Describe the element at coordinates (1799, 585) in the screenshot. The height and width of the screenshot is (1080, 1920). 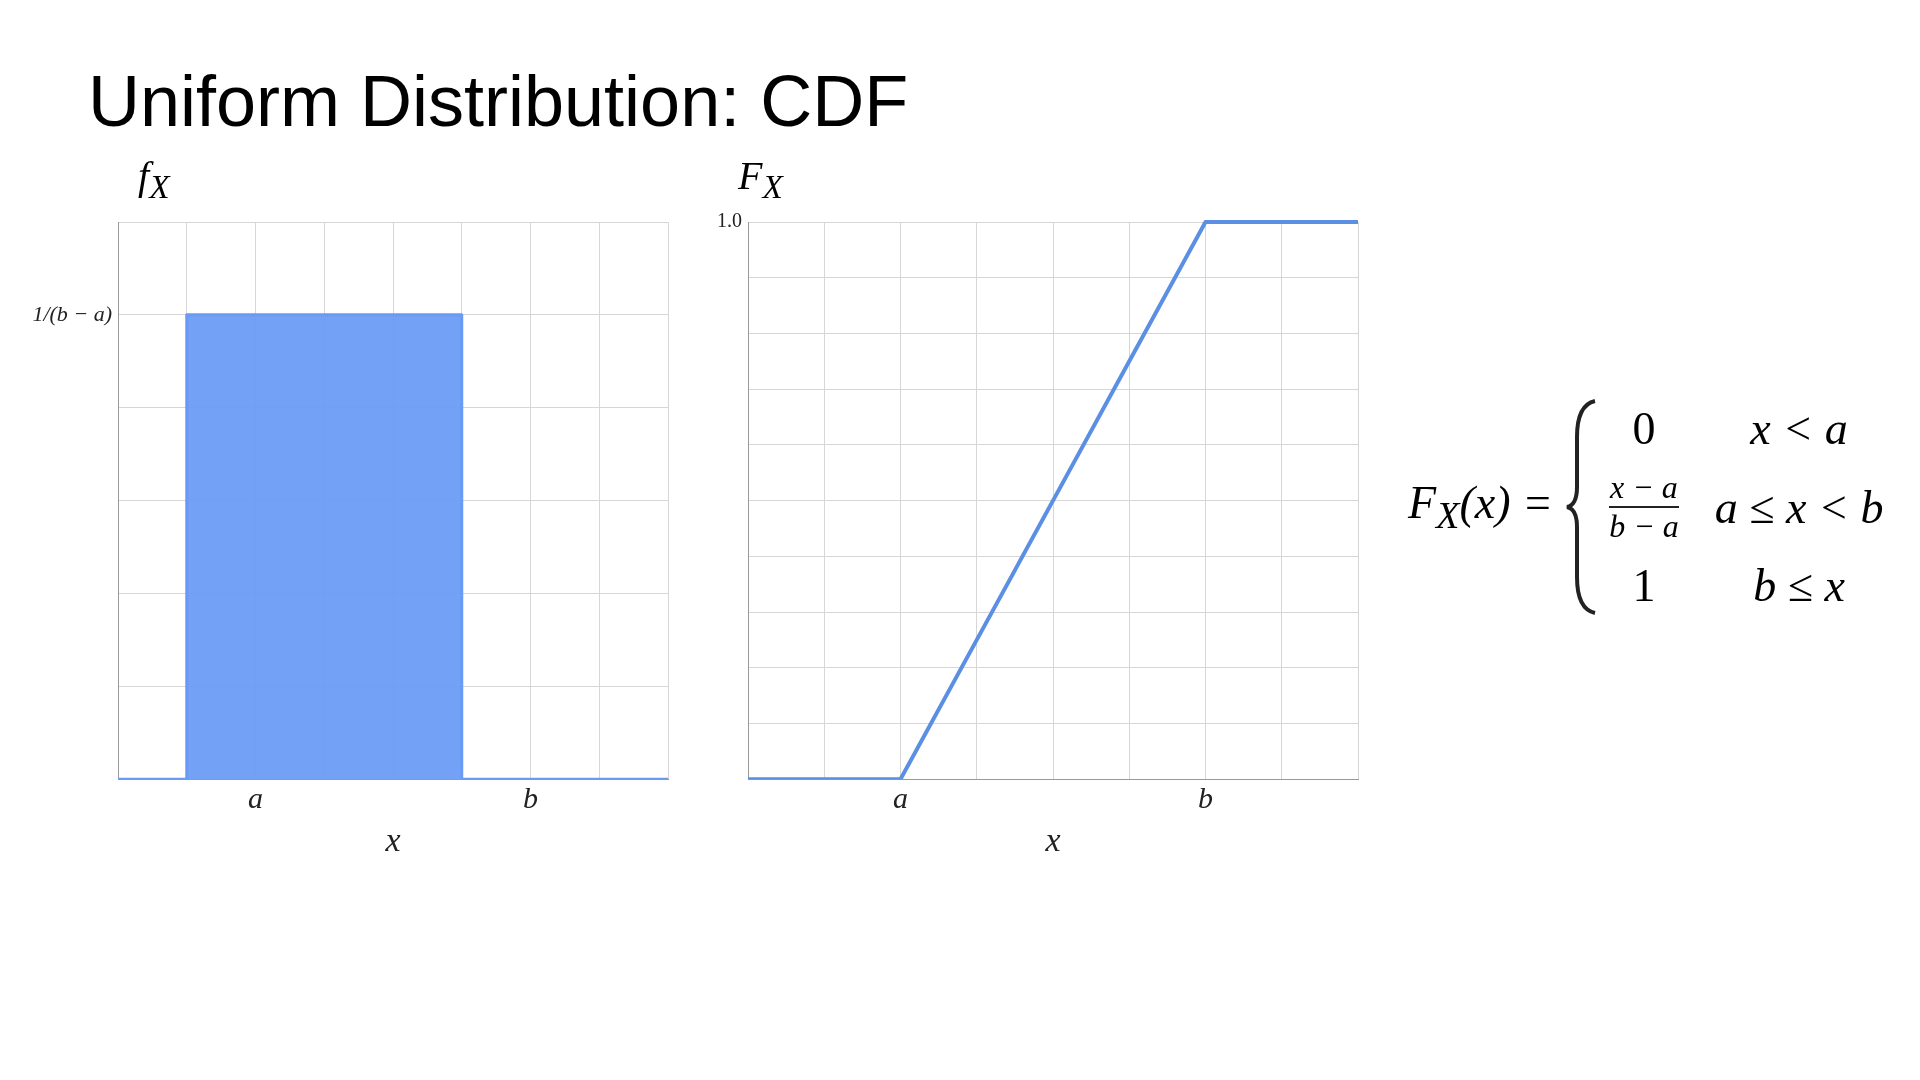
I see `text: b ≤ x` at that location.